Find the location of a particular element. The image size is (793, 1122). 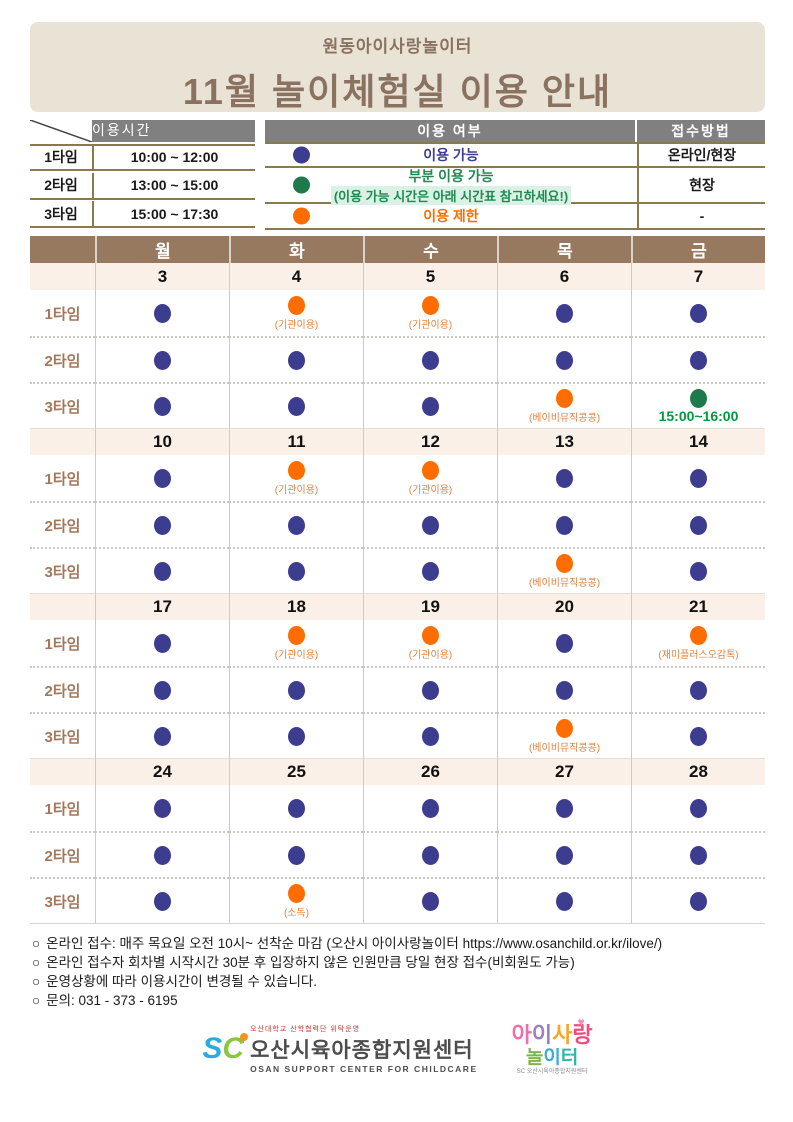

logo-tagline: 오산대학교 산학협력단 위탁운영 is located at coordinates (305, 1029).